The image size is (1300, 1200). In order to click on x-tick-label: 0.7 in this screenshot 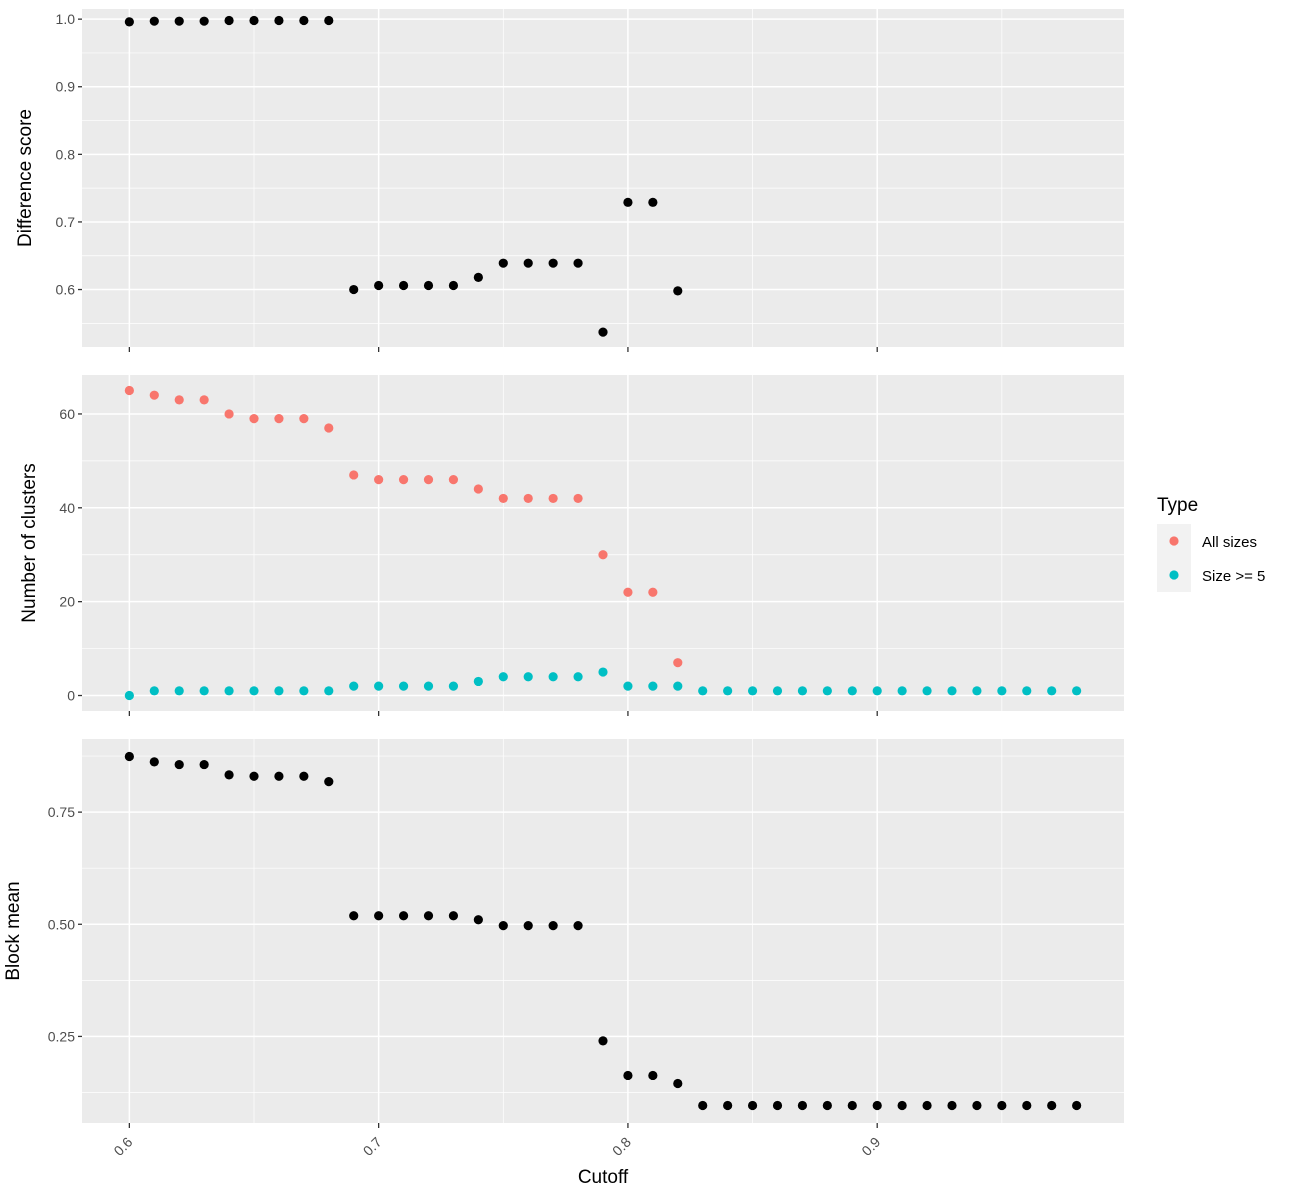, I will do `click(372, 1146)`.